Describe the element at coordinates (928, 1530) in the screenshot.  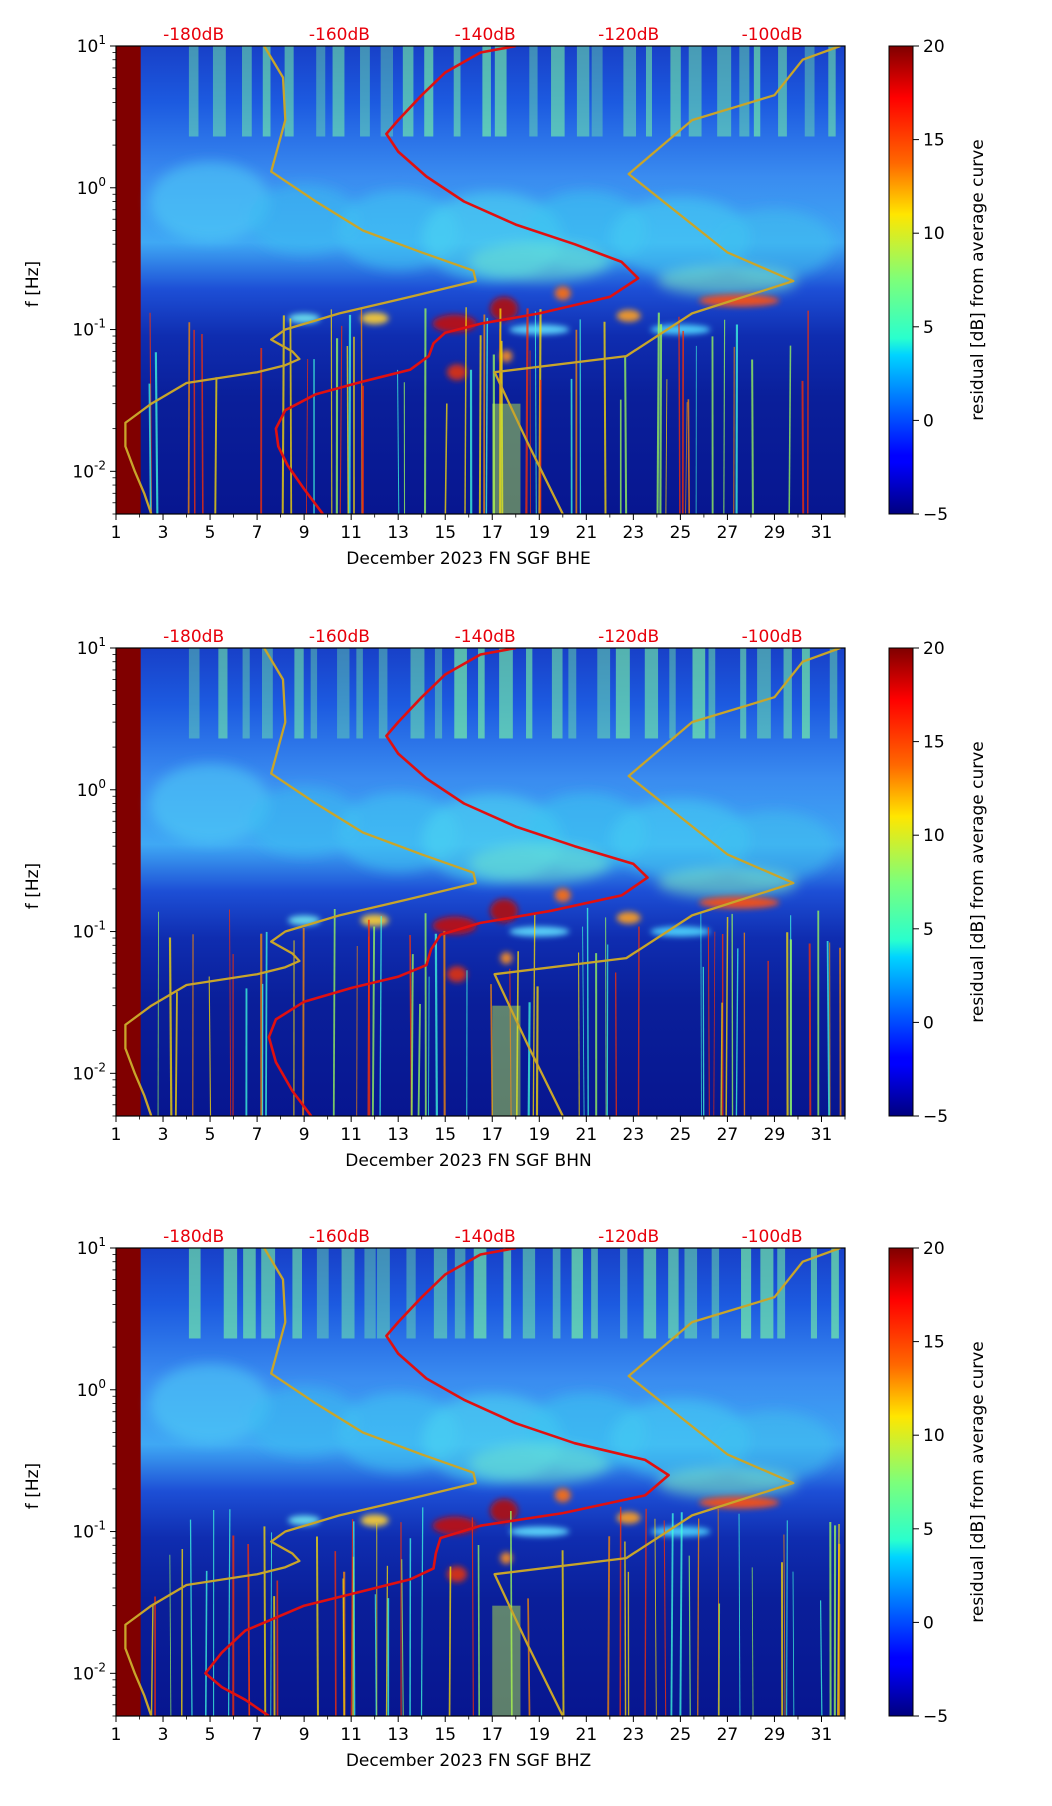
I see `colorbar-tick-label: 5` at that location.